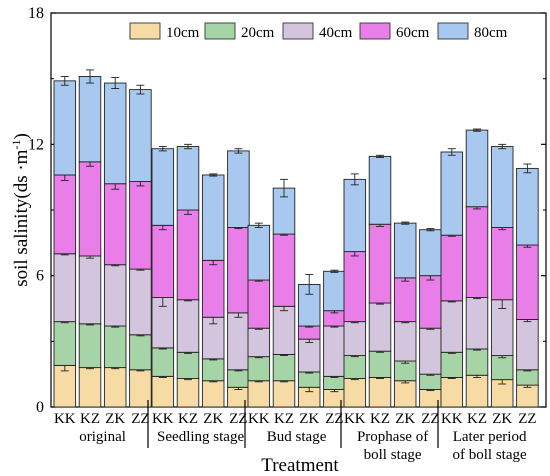 Image resolution: width=550 pixels, height=476 pixels. Describe the element at coordinates (36, 13) in the screenshot. I see `y-tick-label: 18` at that location.